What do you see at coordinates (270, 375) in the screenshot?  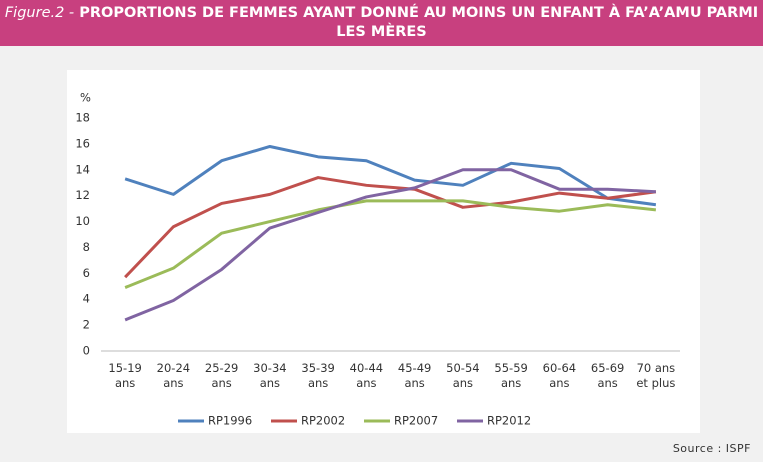 I see `x-tick-label: 30-34 ans` at bounding box center [270, 375].